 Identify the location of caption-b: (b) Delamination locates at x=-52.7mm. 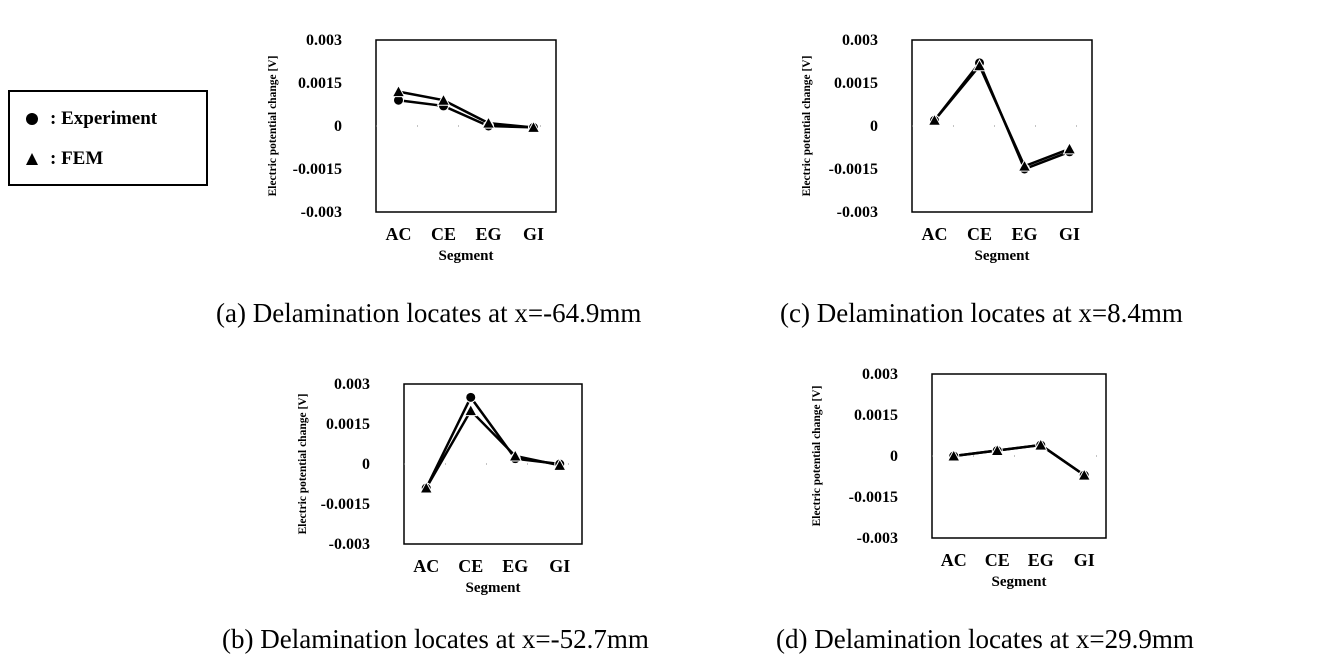
(435, 639).